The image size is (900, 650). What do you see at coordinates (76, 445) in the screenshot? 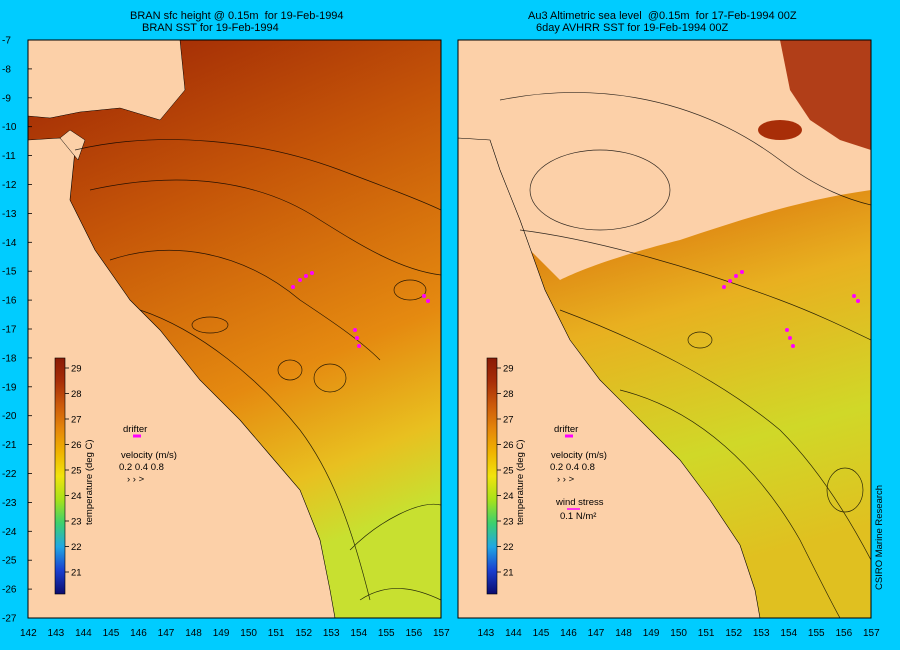
I see `left-colorbar-tick-label: 26` at bounding box center [76, 445].